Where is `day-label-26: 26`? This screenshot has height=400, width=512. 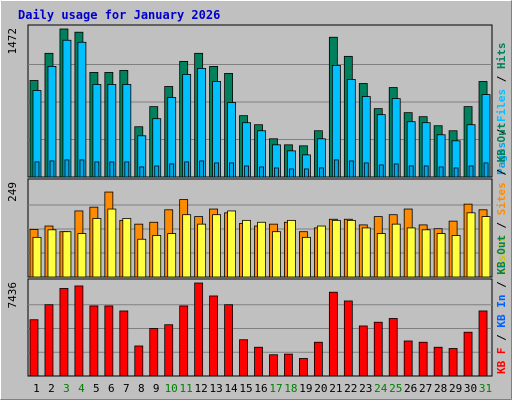
day-label-26: 26 is located at coordinates (410, 388).